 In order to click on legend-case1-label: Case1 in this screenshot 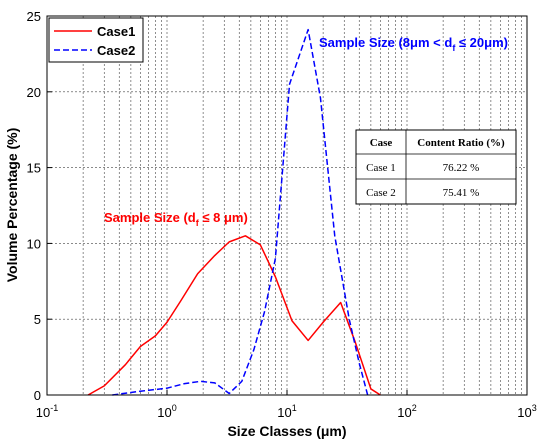, I will do `click(116, 31)`.